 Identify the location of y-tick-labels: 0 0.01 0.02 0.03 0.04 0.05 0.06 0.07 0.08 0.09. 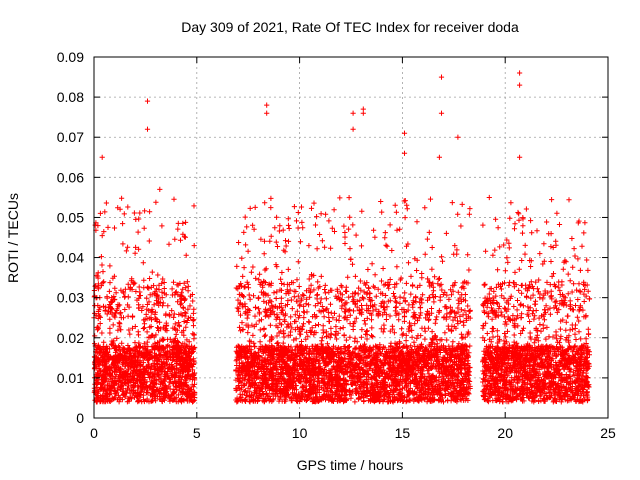
(70, 237).